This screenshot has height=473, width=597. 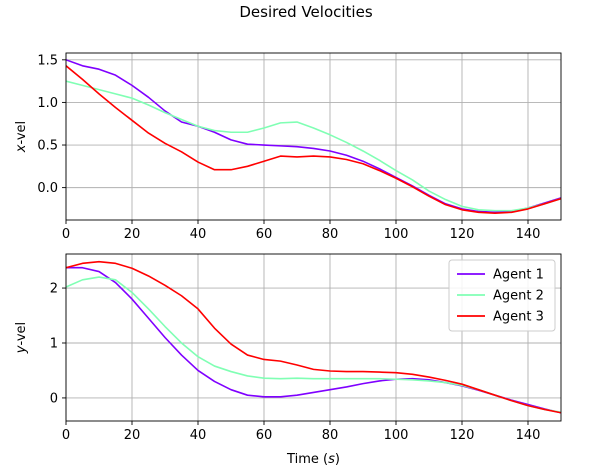 What do you see at coordinates (305, 12) in the screenshot?
I see `chart-title: Desired Velocities` at bounding box center [305, 12].